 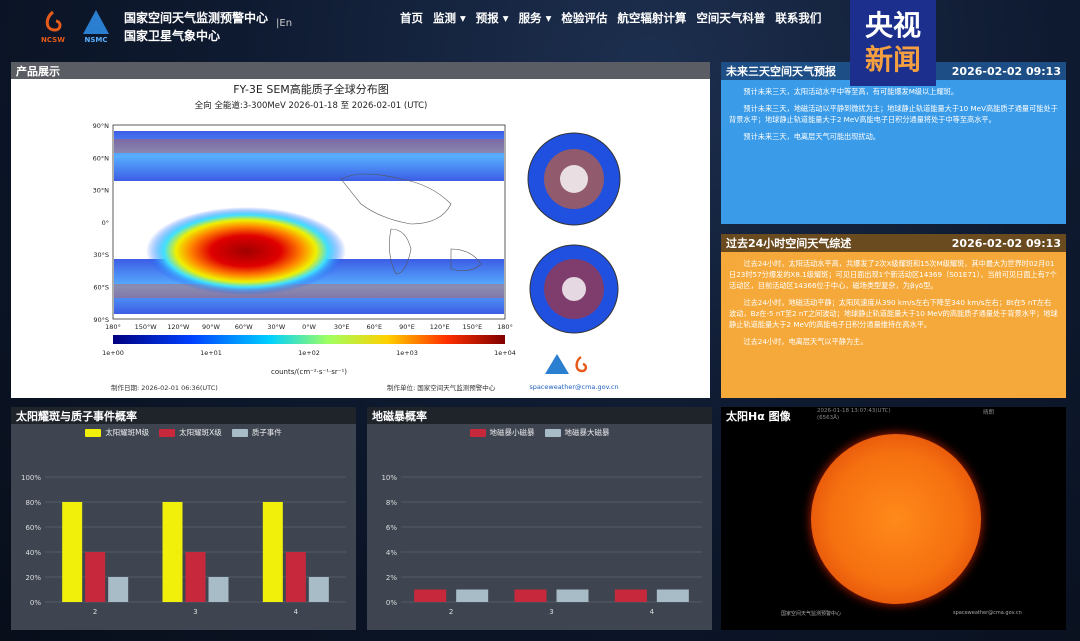 I want to click on geomag-bar-chart: 0% 2% 4% 6% 8% 10% 2 3 4, so click(x=541, y=545).